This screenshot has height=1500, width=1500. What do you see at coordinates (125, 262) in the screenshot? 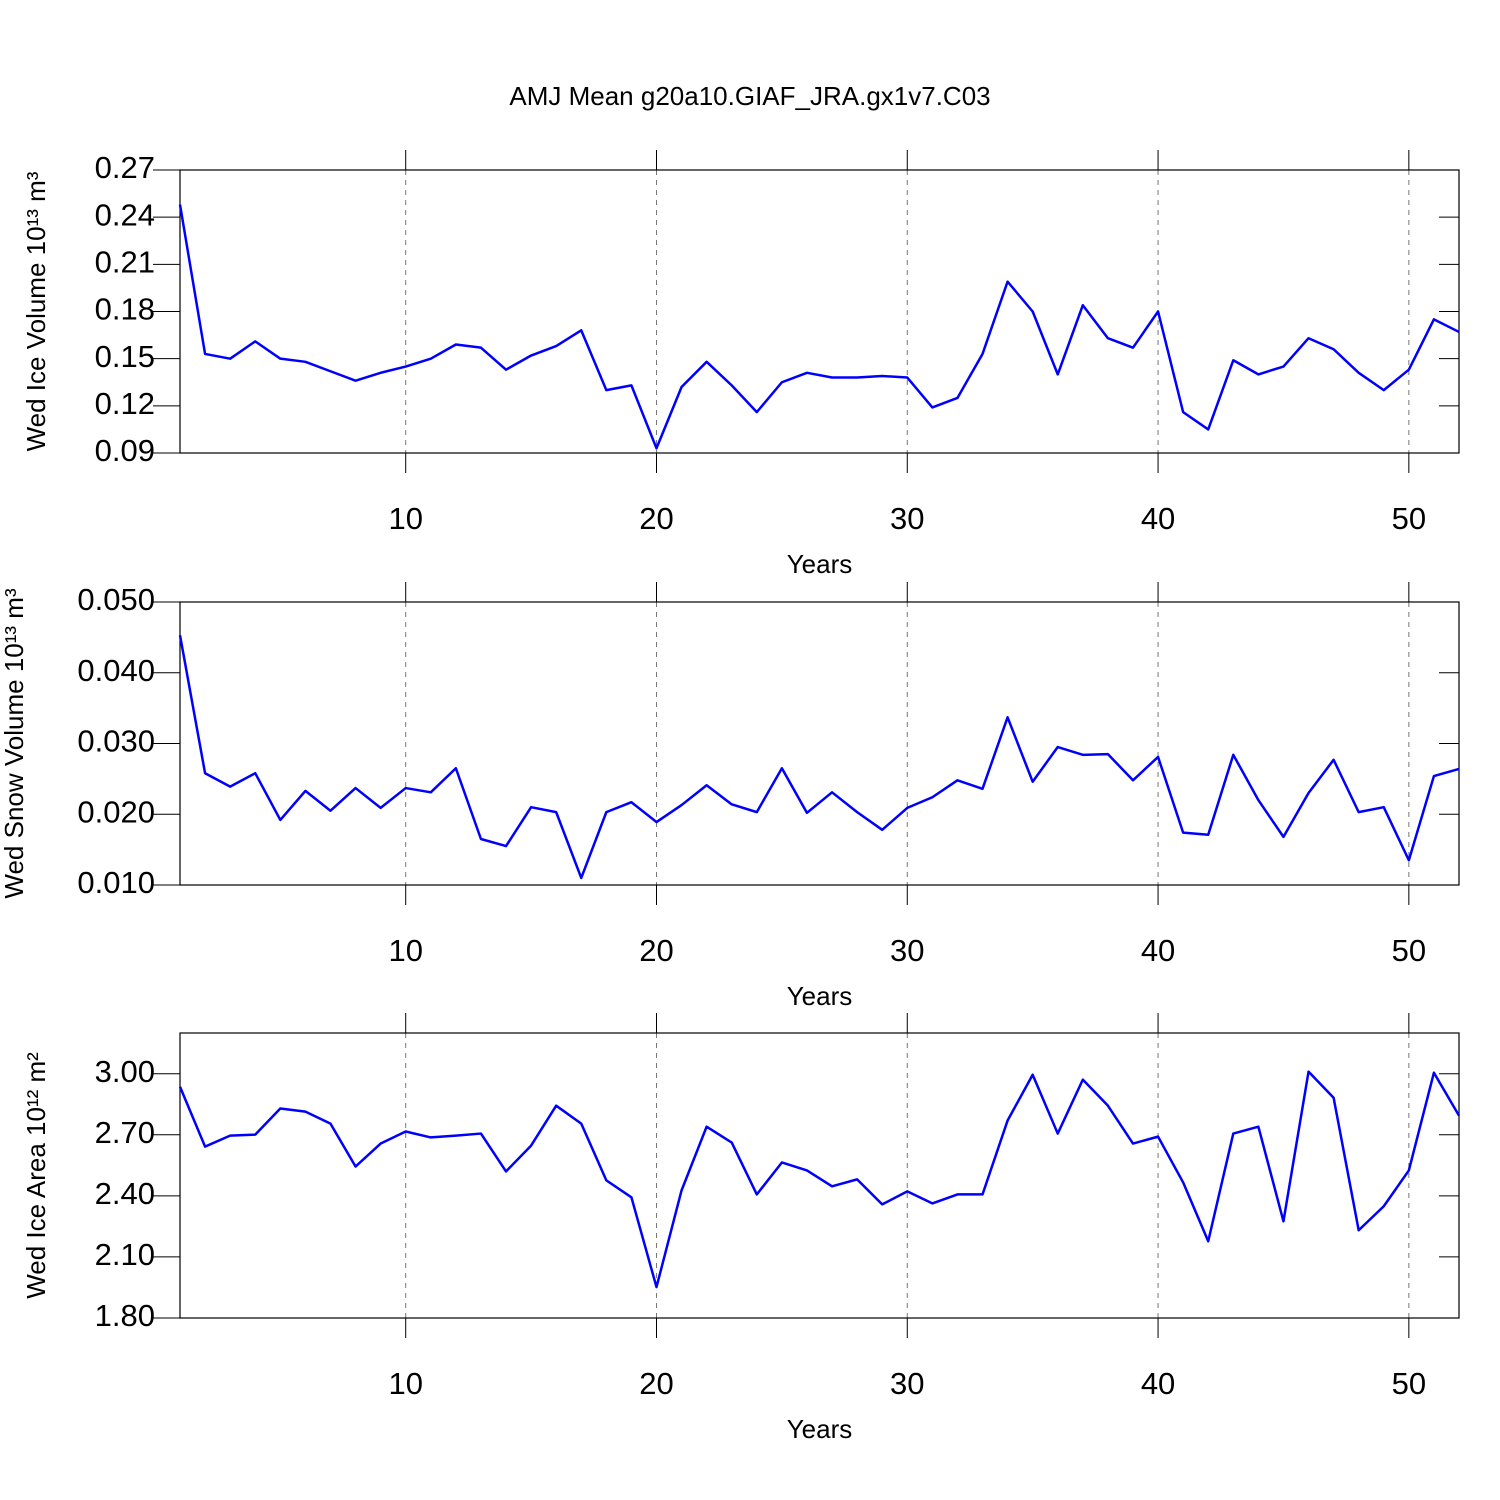
I see `y-tick-label: 0.21` at bounding box center [125, 262].